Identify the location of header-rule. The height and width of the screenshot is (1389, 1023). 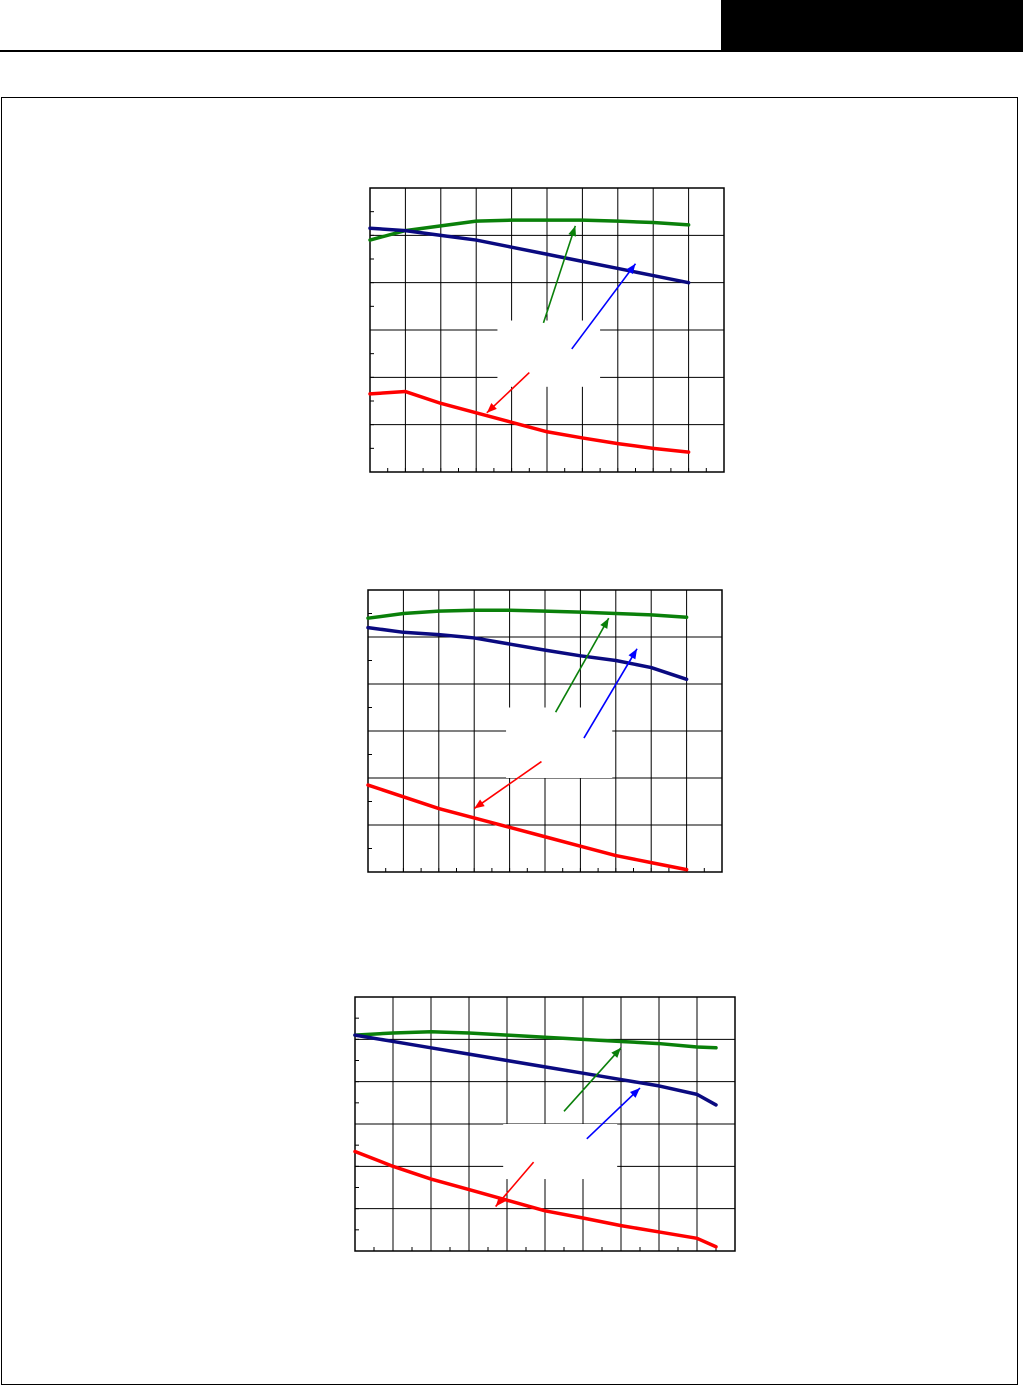
(511, 51).